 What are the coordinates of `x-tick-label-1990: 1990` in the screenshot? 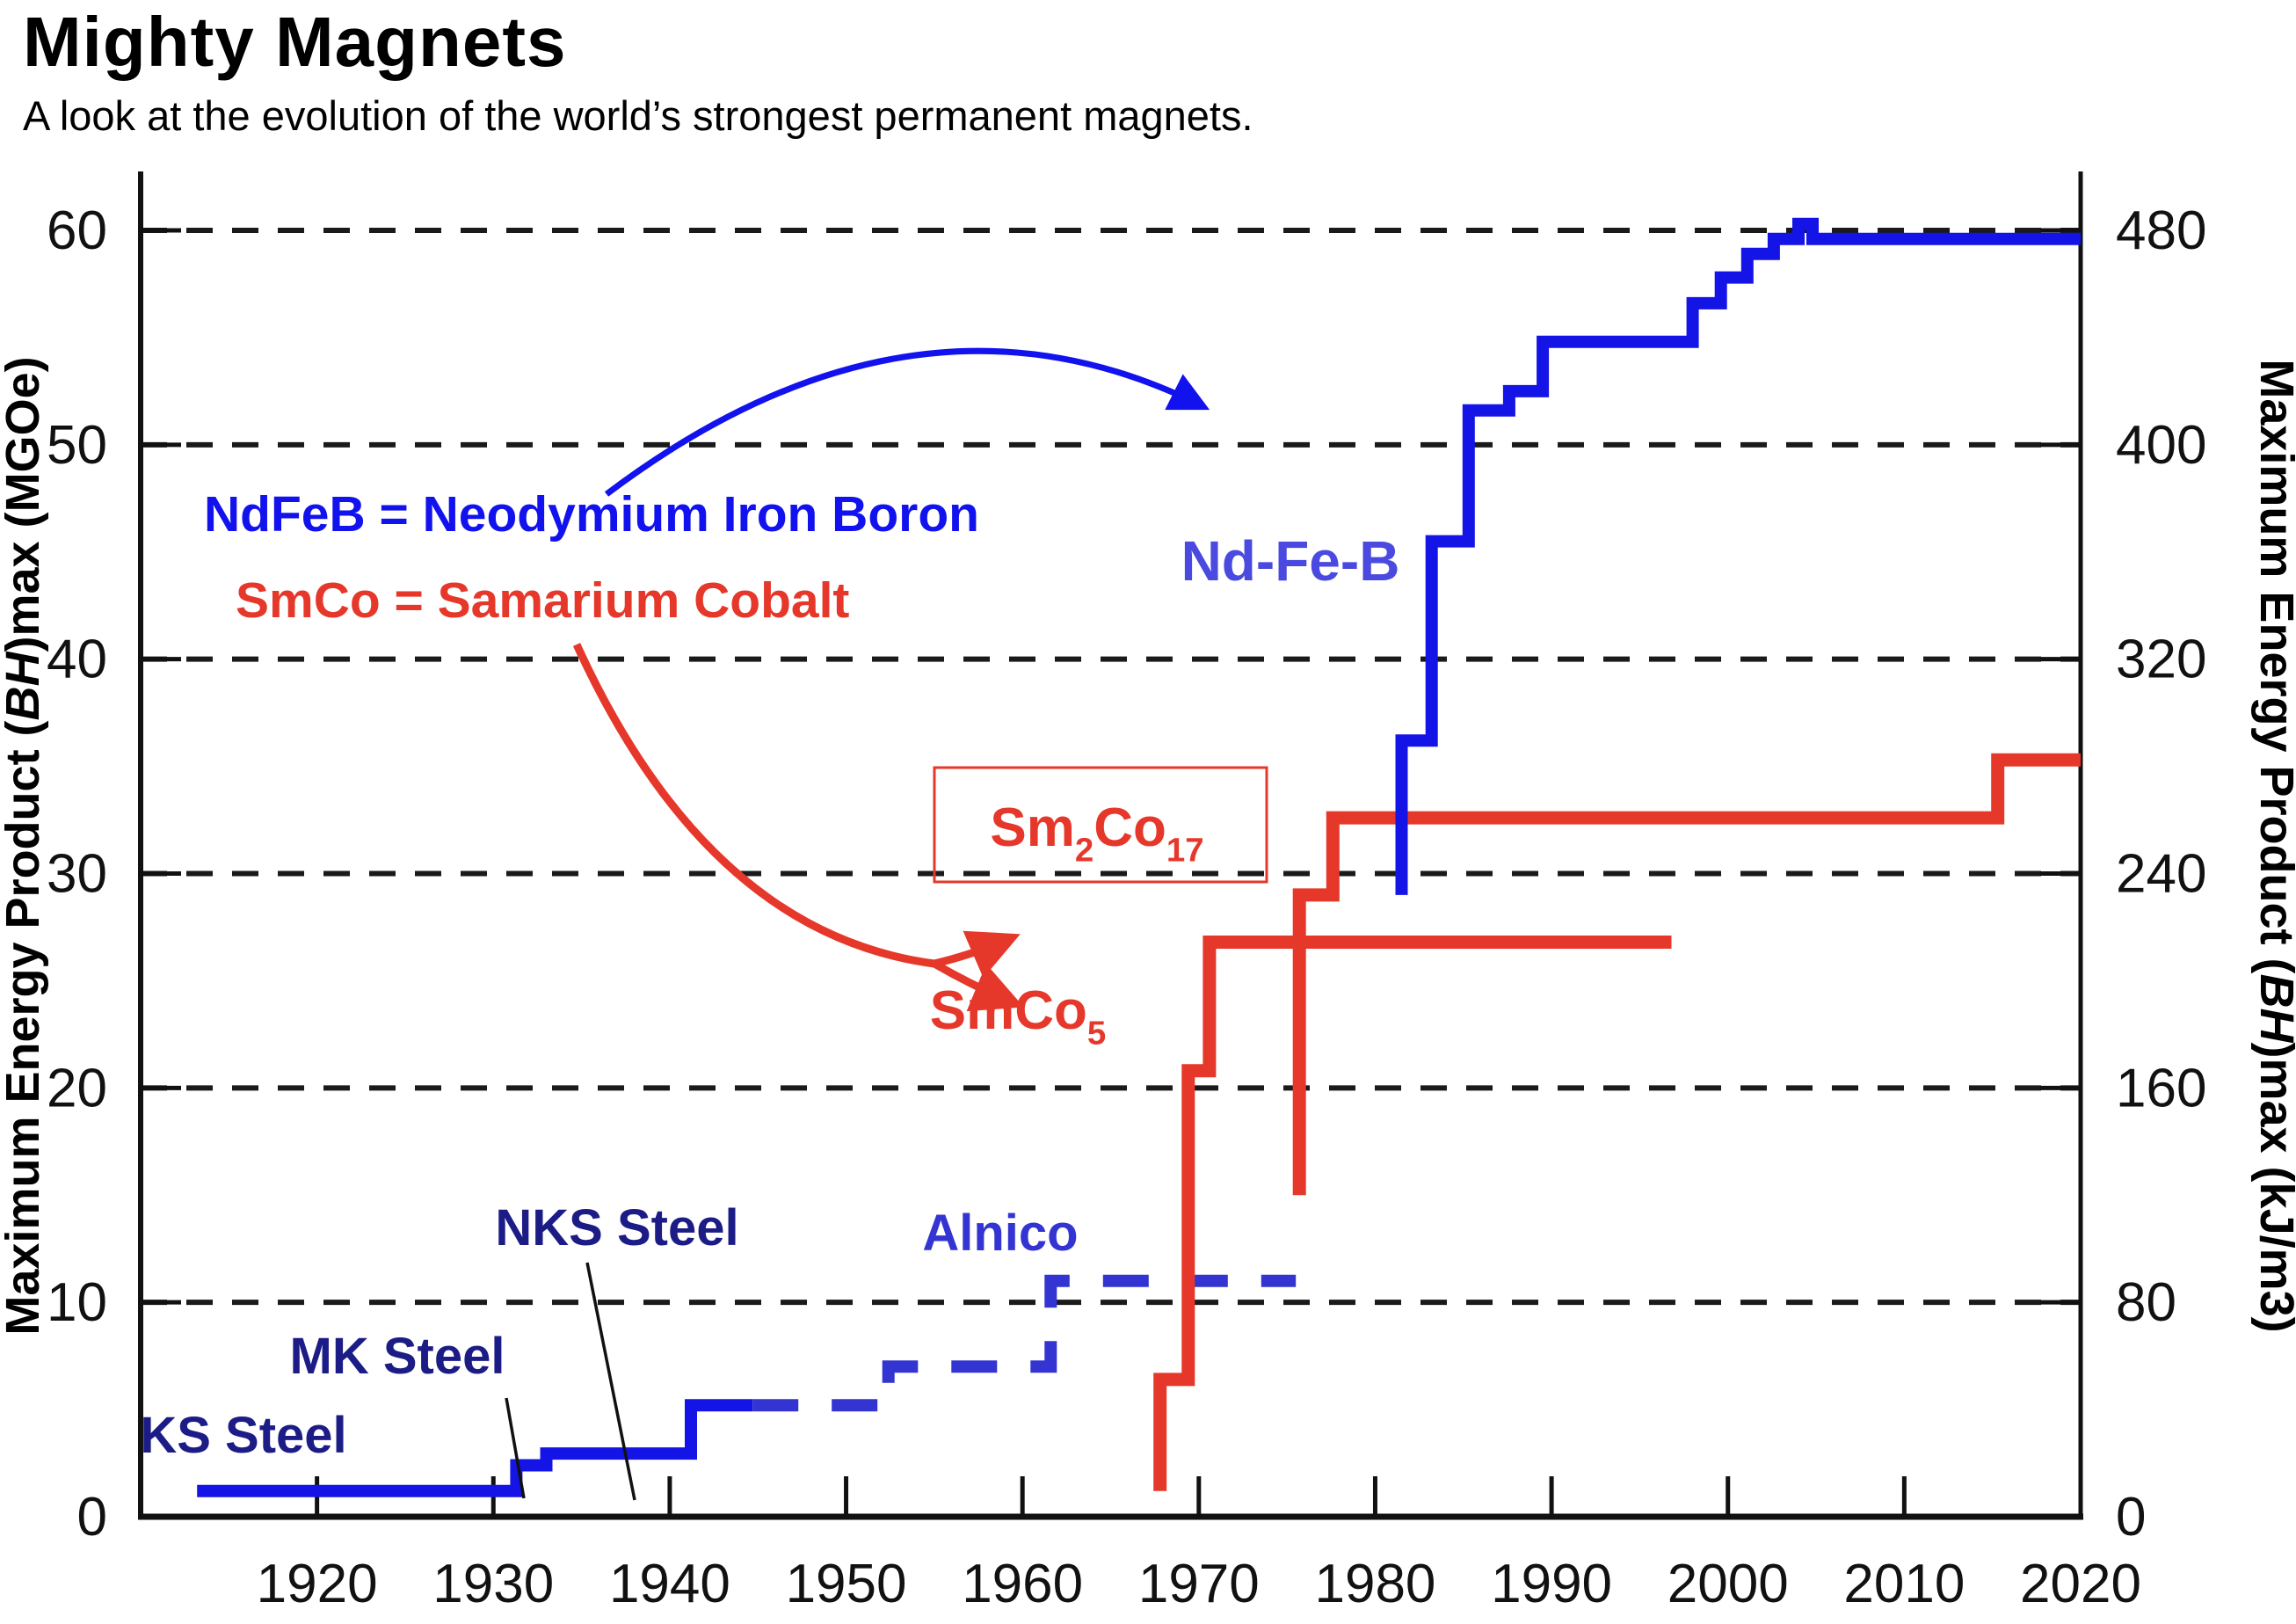 It's located at (1551, 1584).